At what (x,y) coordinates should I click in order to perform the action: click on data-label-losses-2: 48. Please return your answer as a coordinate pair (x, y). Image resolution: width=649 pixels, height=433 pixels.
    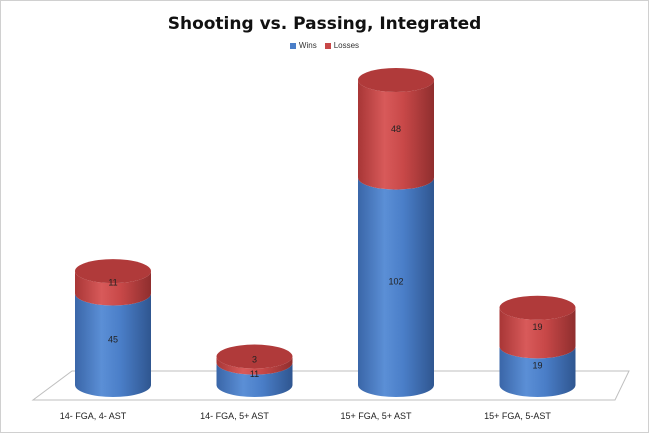
    Looking at the image, I should click on (396, 129).